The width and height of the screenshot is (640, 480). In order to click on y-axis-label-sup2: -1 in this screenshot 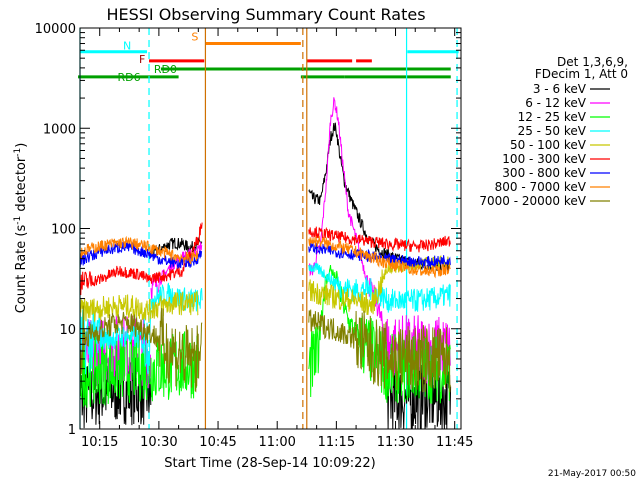, I will do `click(18, 152)`.